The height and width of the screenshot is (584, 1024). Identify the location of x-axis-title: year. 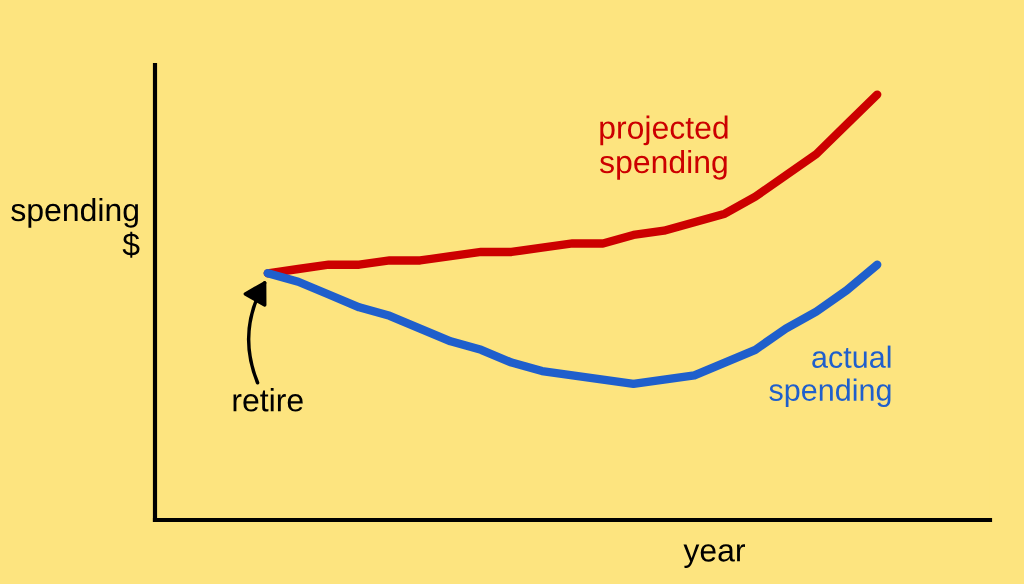
(714, 556).